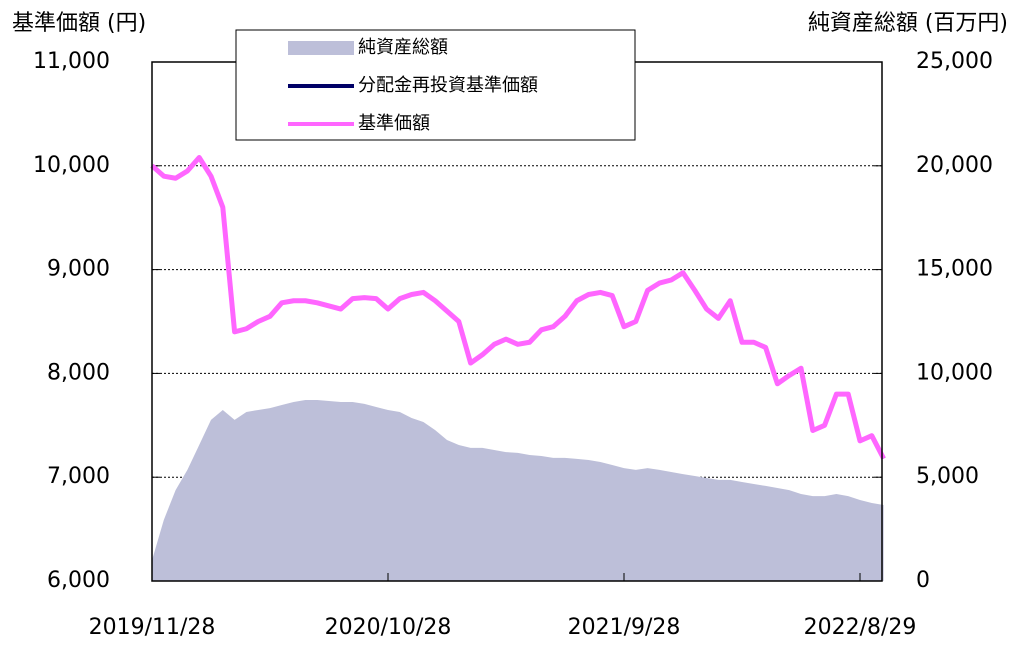  What do you see at coordinates (860, 627) in the screenshot?
I see `x-tick-label: 2022/8/29` at bounding box center [860, 627].